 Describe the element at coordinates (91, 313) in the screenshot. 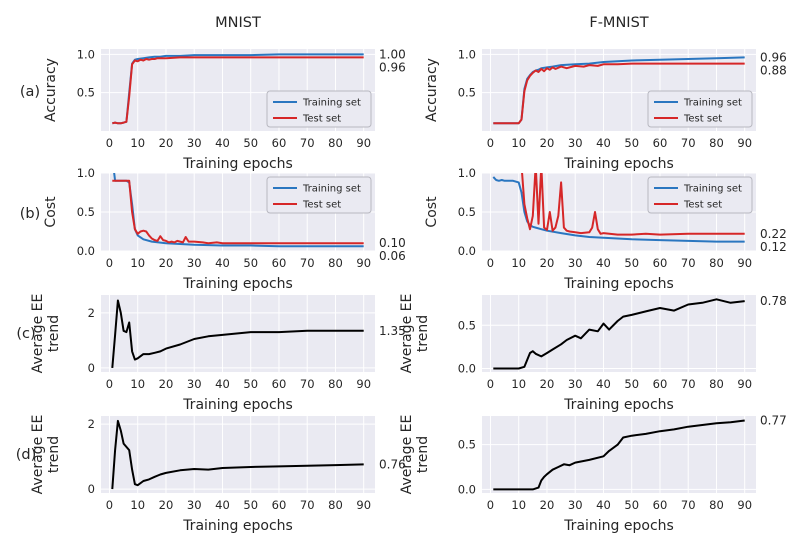

I see `y-tick-label: 2` at that location.